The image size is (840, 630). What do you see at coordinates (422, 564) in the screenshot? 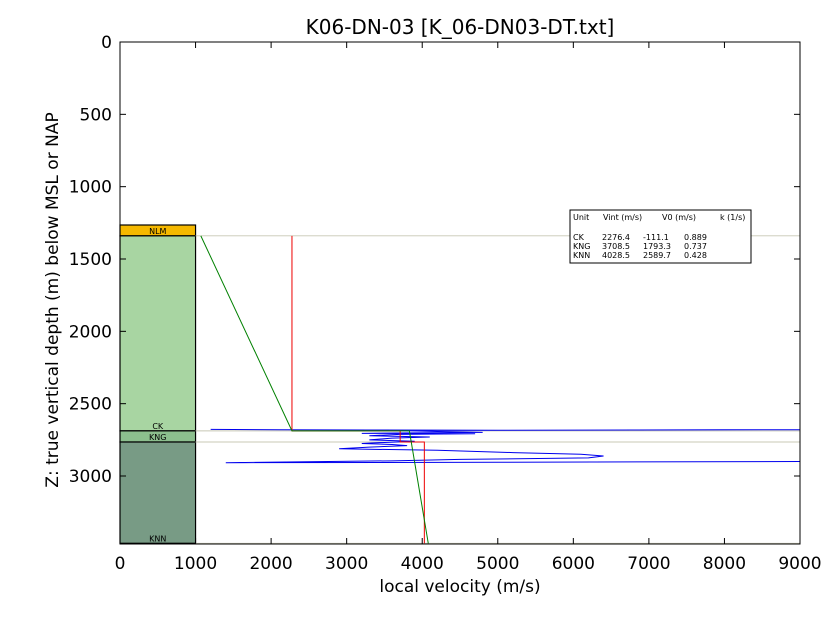
I see `x-tick-label-4000: 4000` at bounding box center [422, 564].